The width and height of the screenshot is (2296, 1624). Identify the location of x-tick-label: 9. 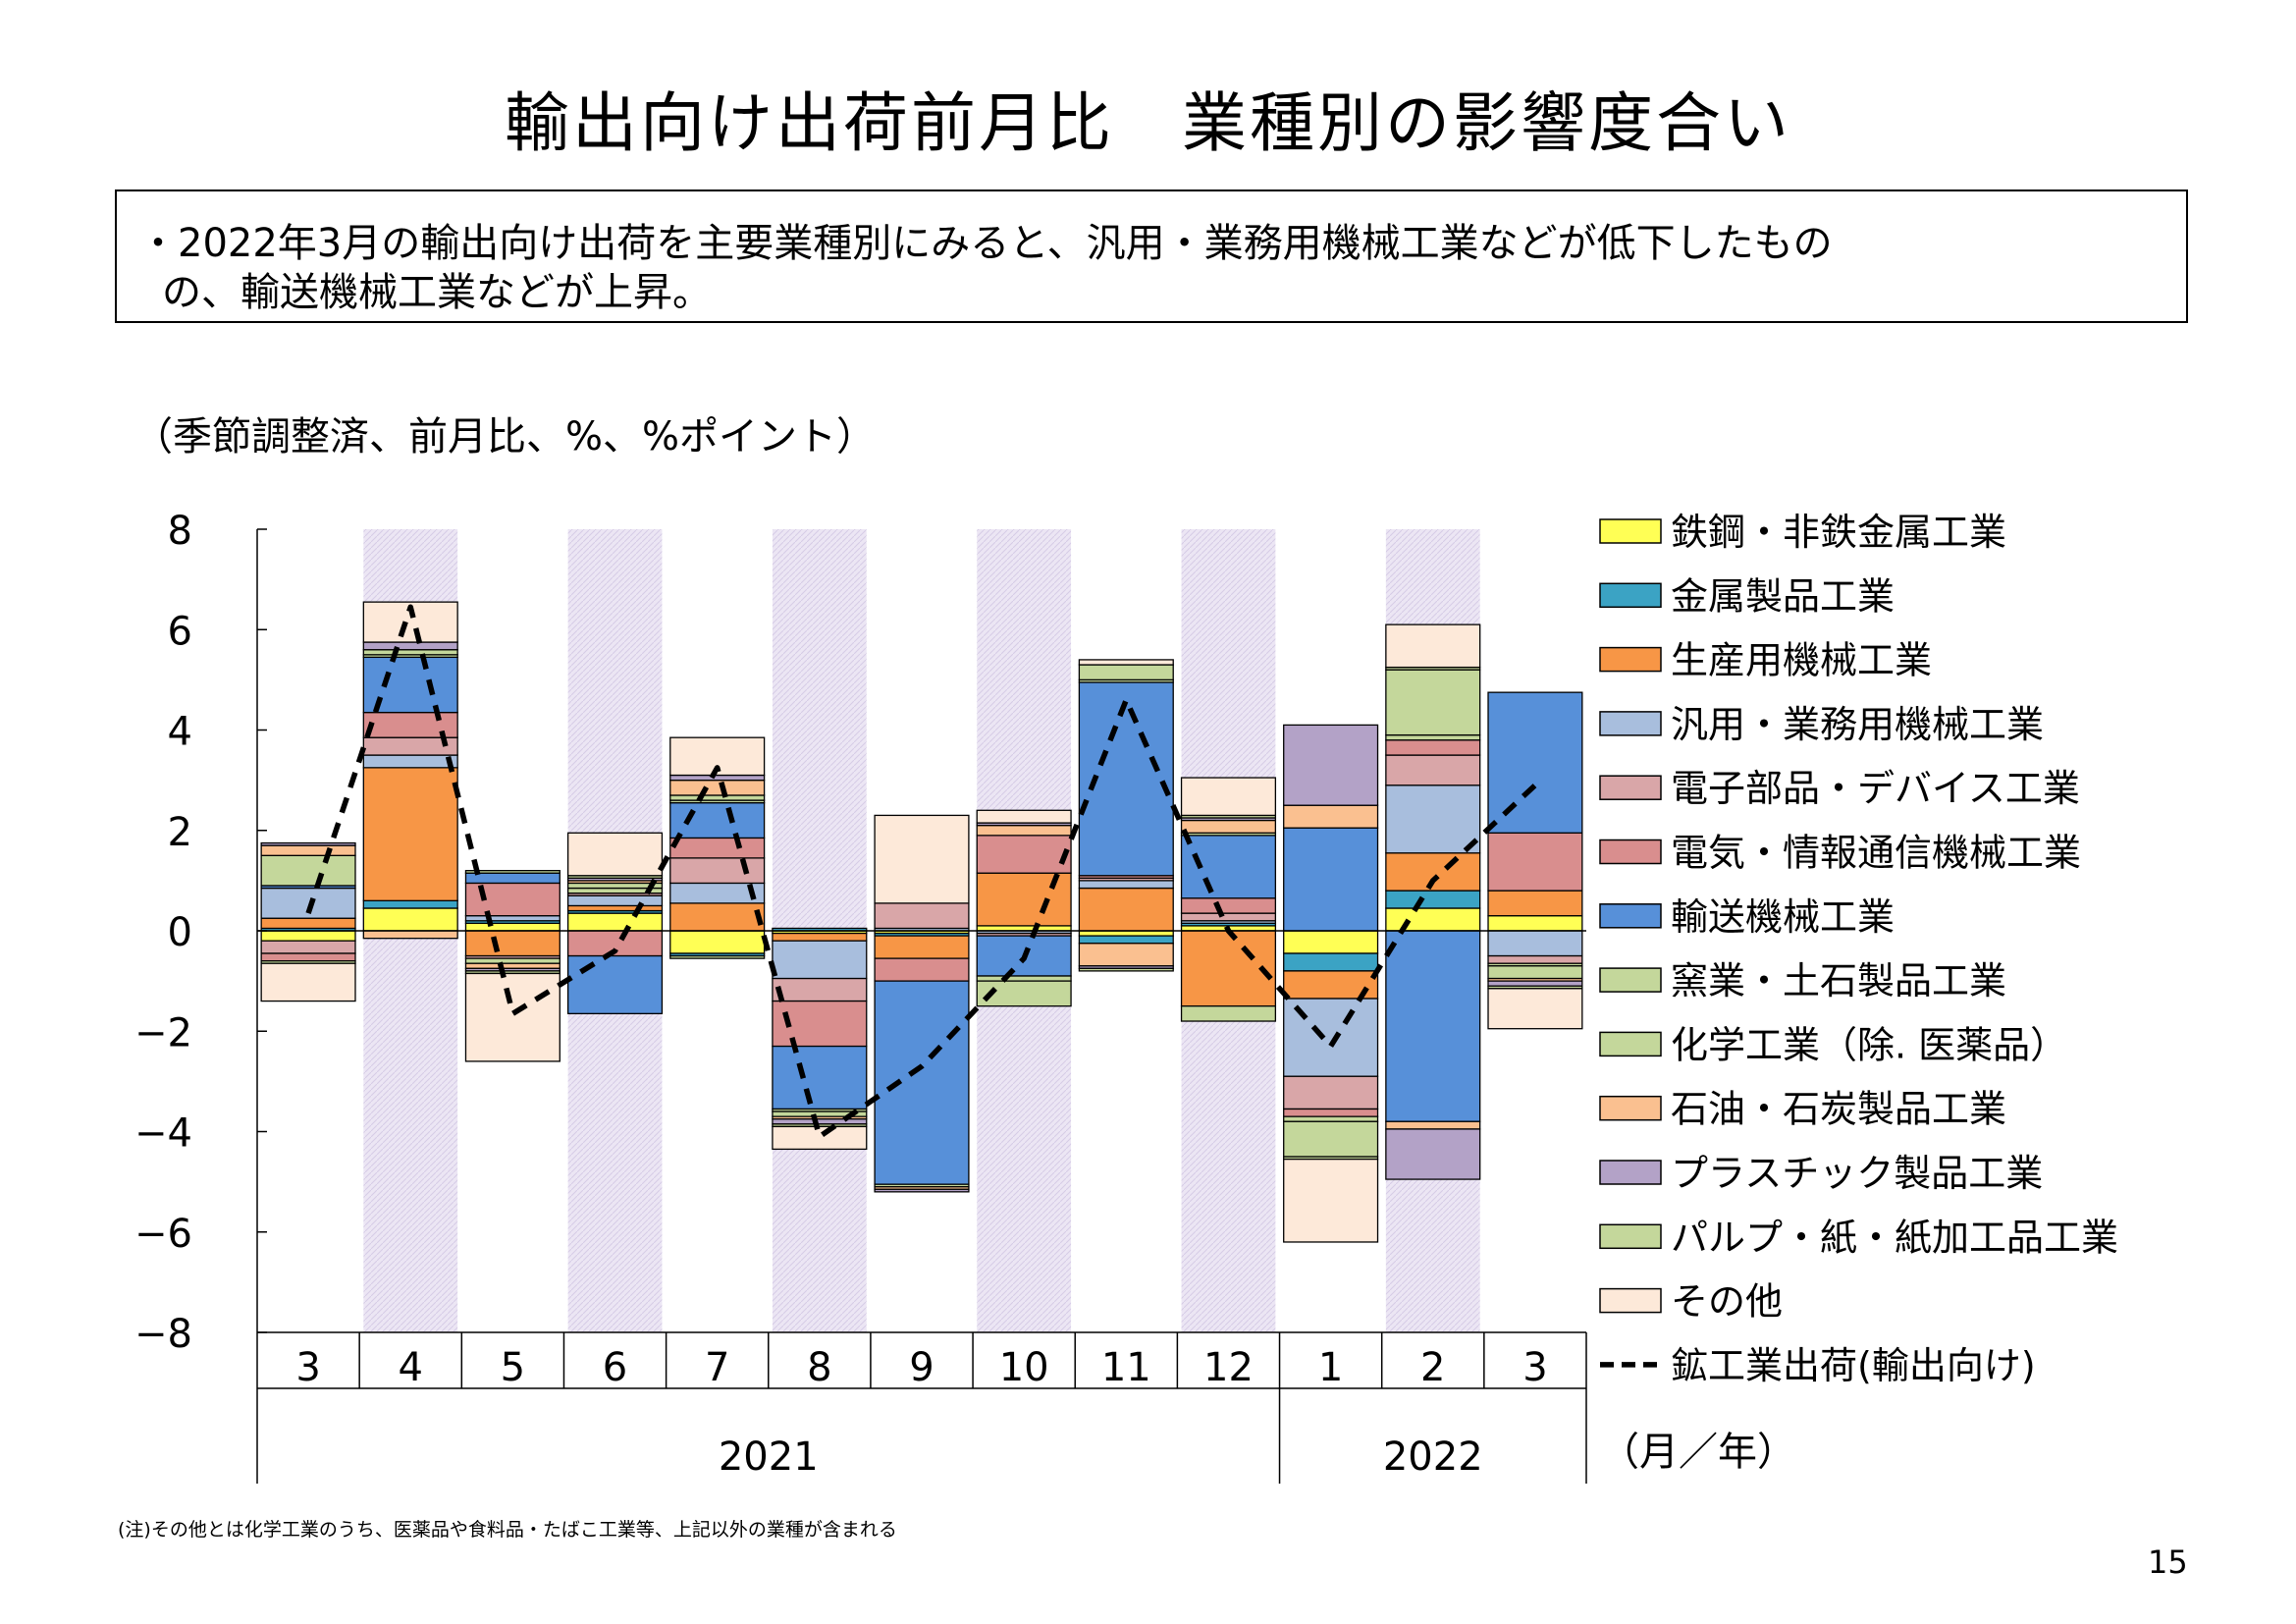
(921, 1367).